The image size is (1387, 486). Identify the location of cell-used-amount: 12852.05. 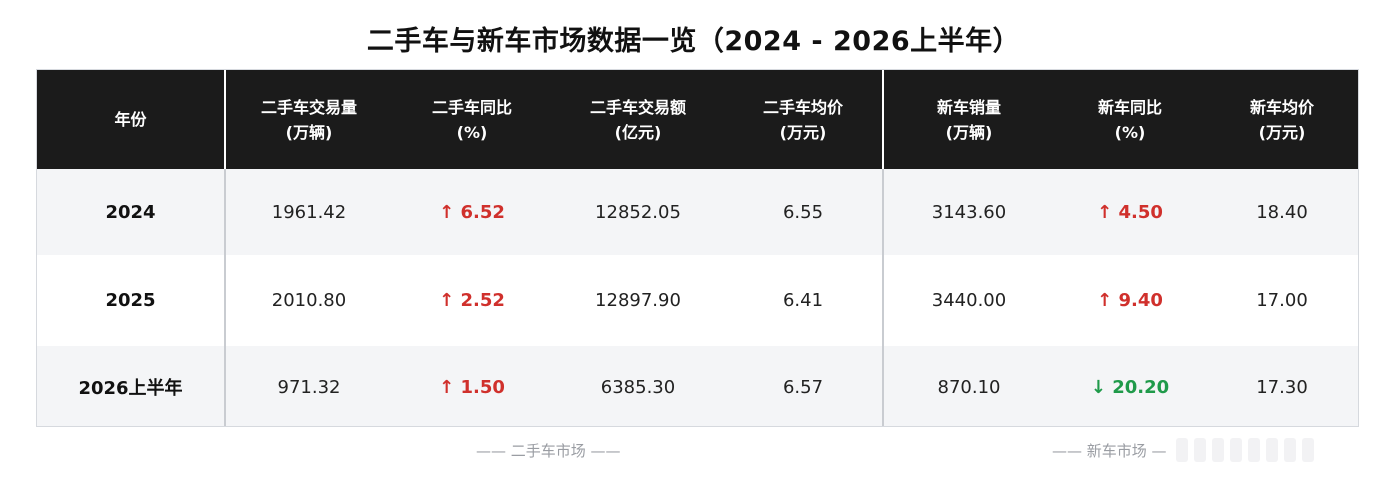
(638, 212).